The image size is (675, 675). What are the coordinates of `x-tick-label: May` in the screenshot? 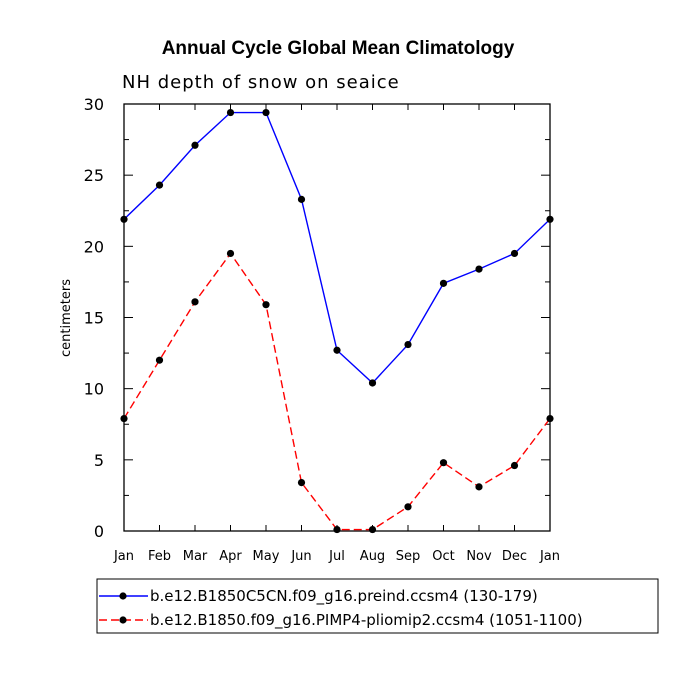 It's located at (266, 556).